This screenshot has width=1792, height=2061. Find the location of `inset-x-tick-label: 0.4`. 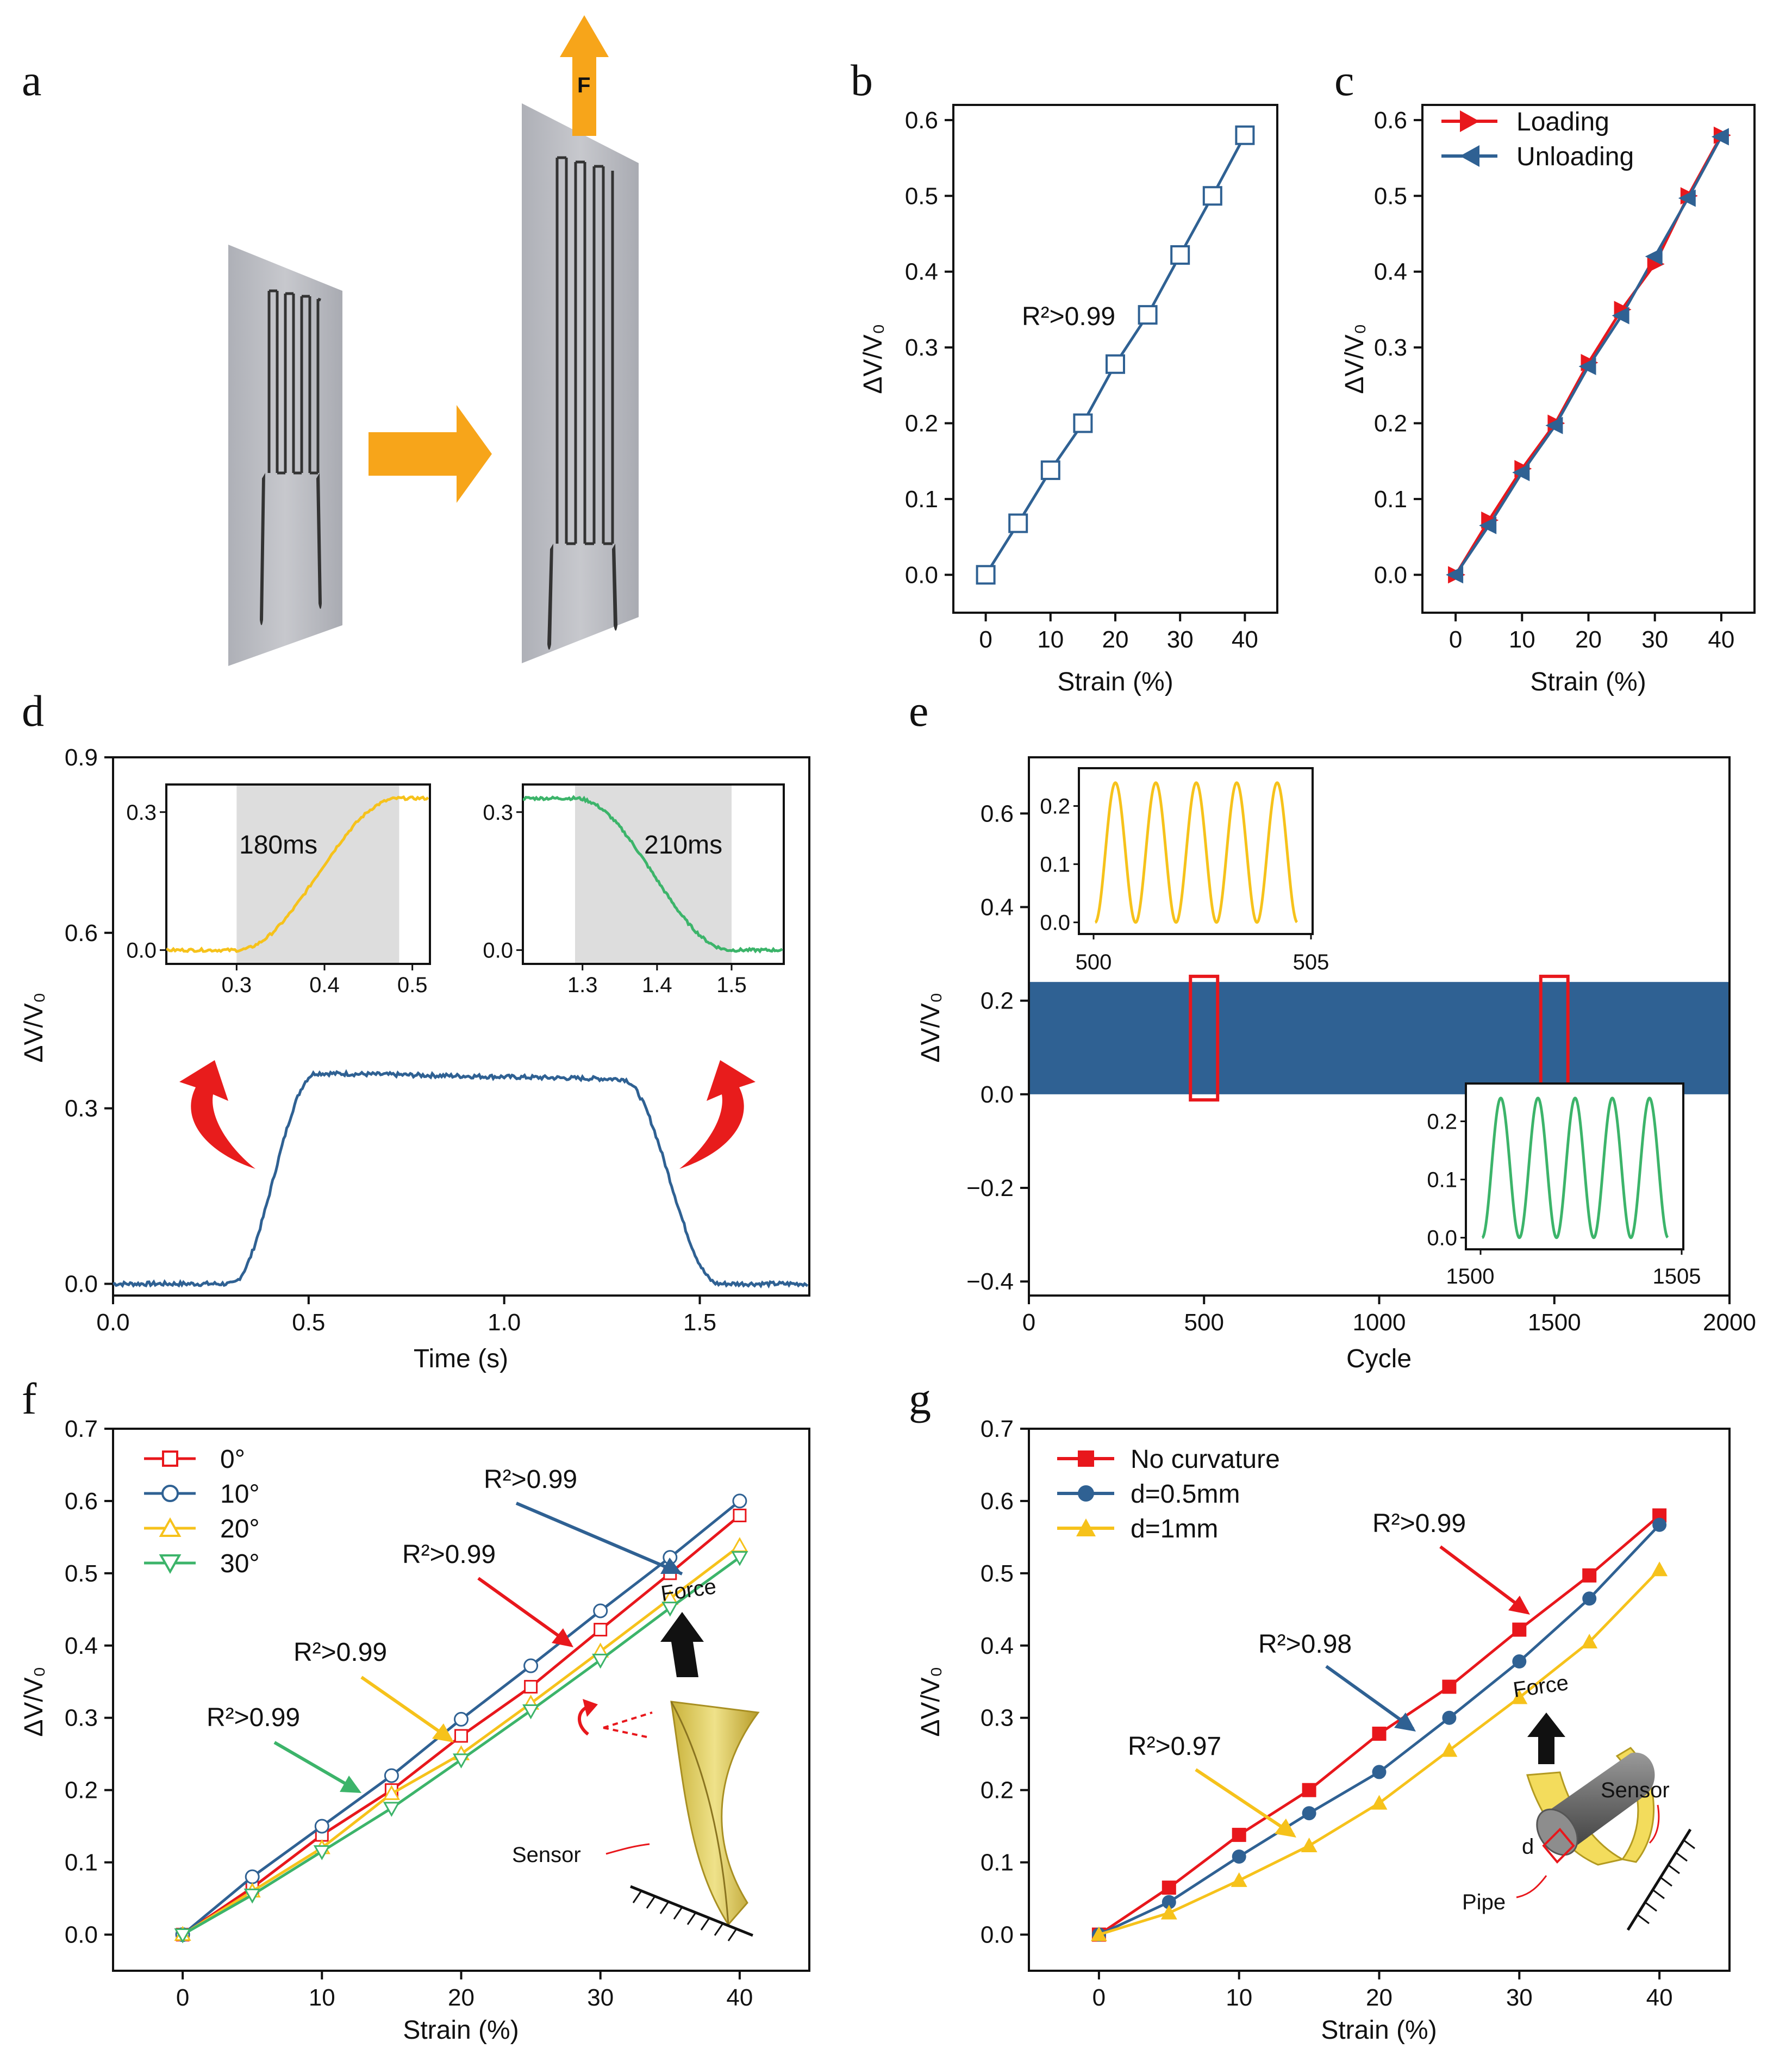

inset-x-tick-label: 0.4 is located at coordinates (324, 985).